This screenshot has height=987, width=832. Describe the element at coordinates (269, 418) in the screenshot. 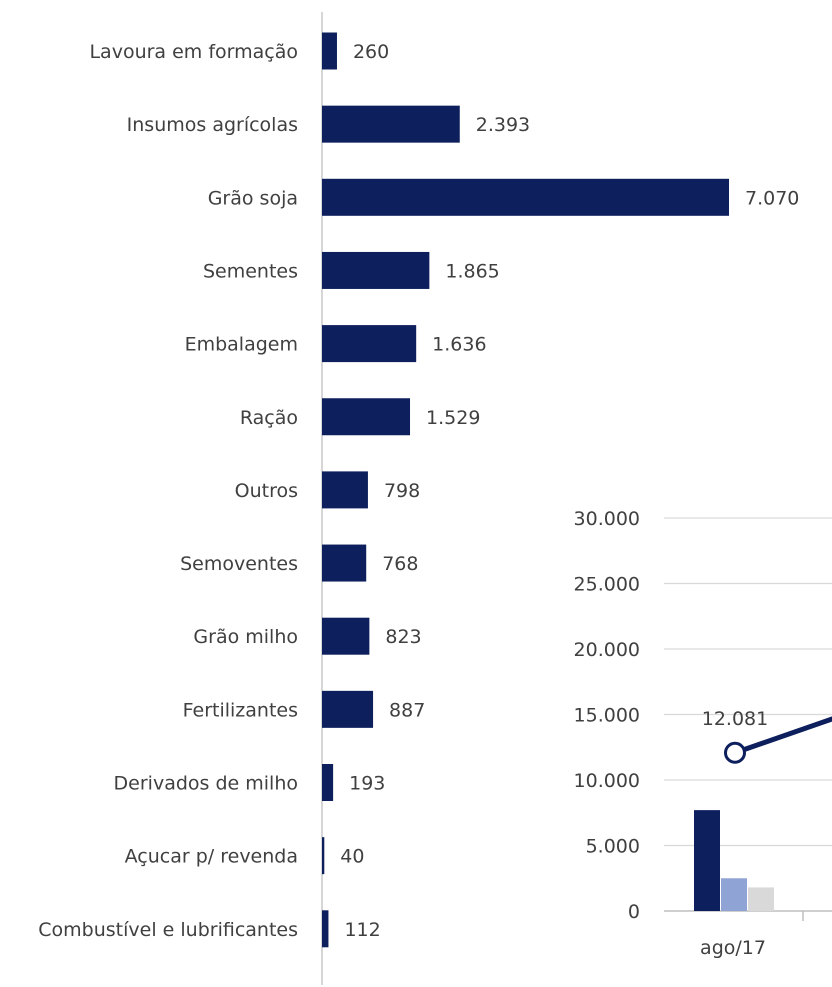

I see `category-label: Ração` at that location.